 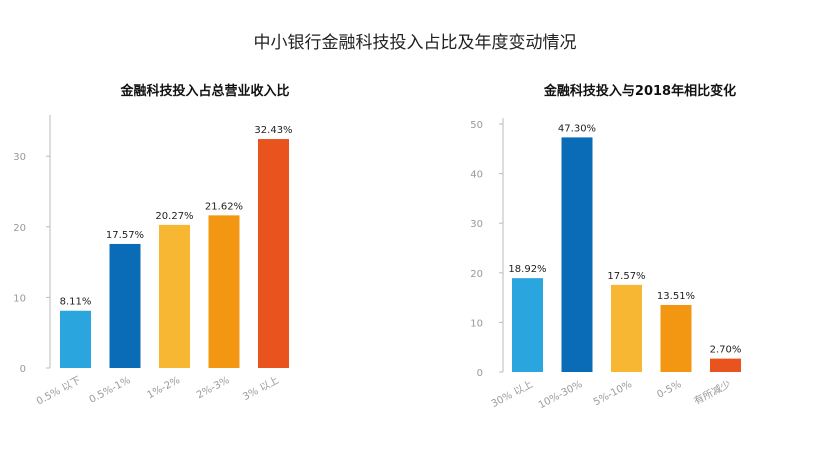 I want to click on data-label: 13.51%, so click(x=676, y=296).